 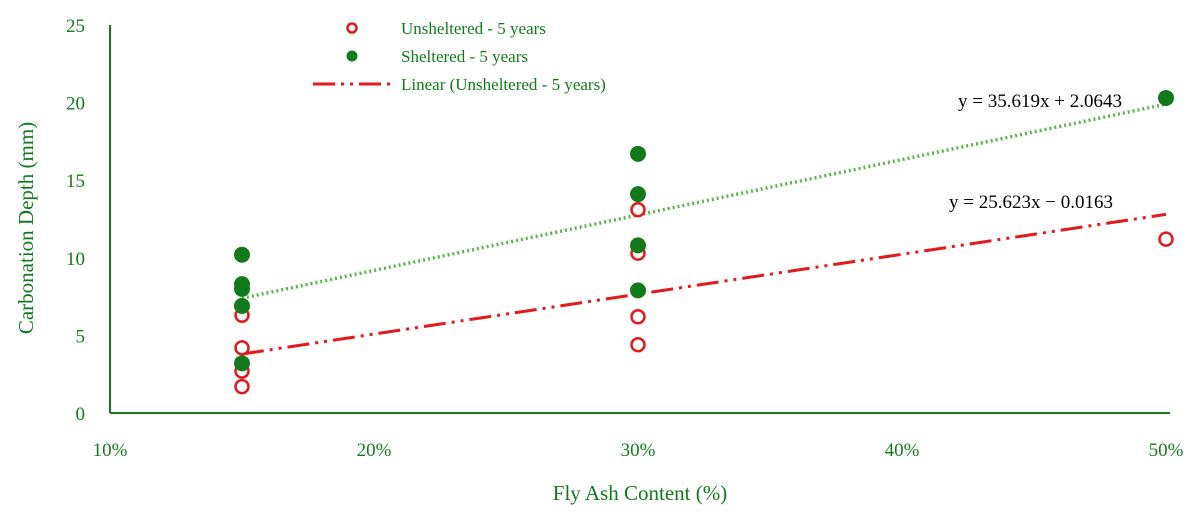 I want to click on y-tick-label: 15, so click(x=75, y=181).